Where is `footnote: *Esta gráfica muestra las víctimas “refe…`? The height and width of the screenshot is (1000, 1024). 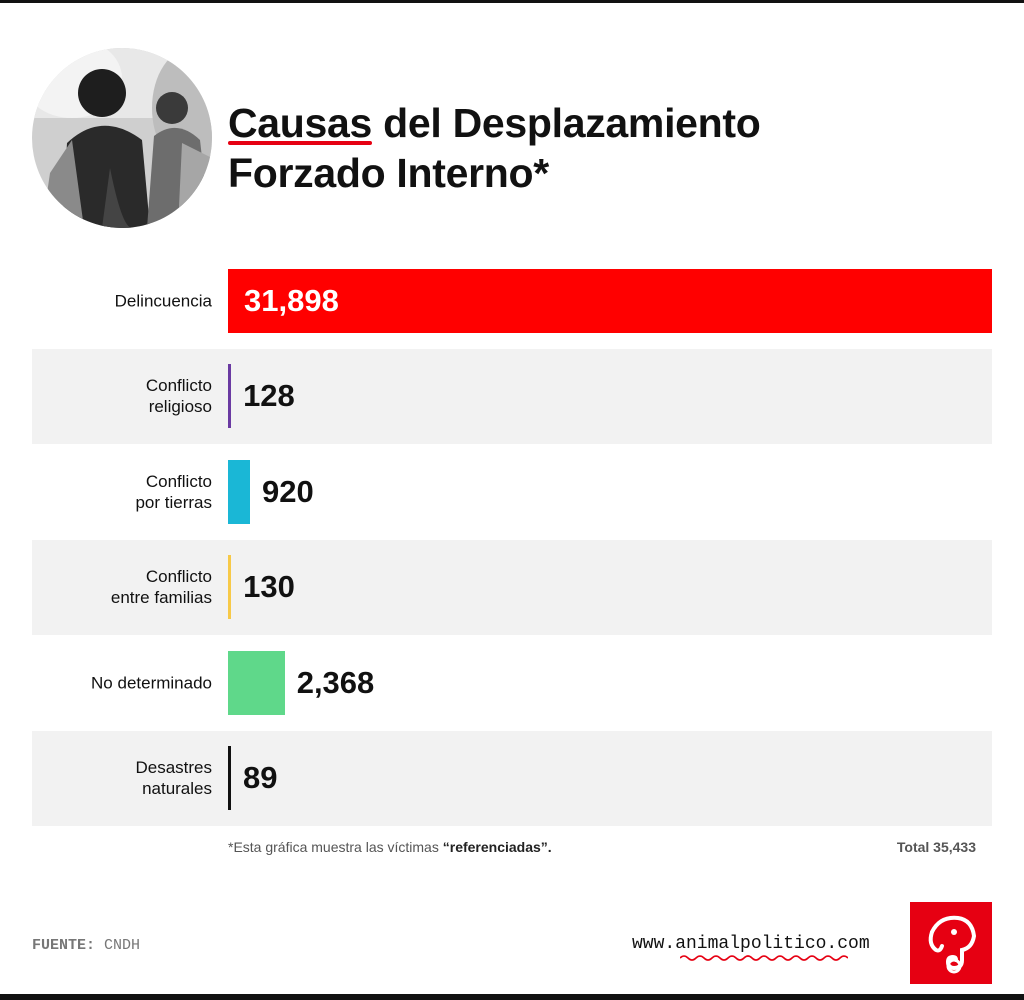
footnote: *Esta gráfica muestra las víctimas “refe… is located at coordinates (390, 847).